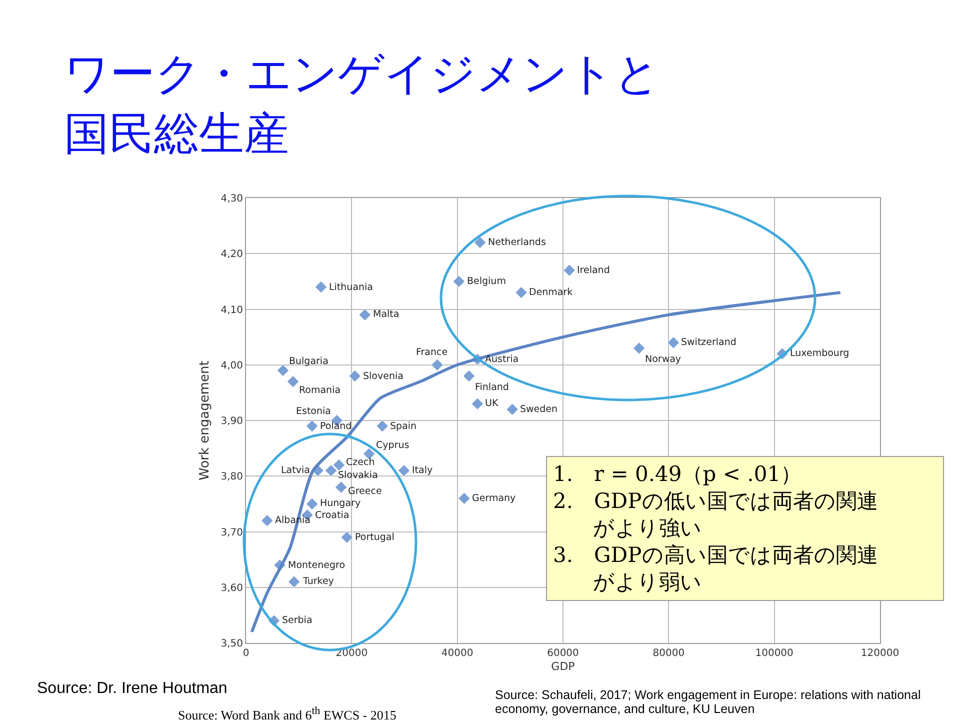 The image size is (955, 722). I want to click on series-label: Italy, so click(422, 470).